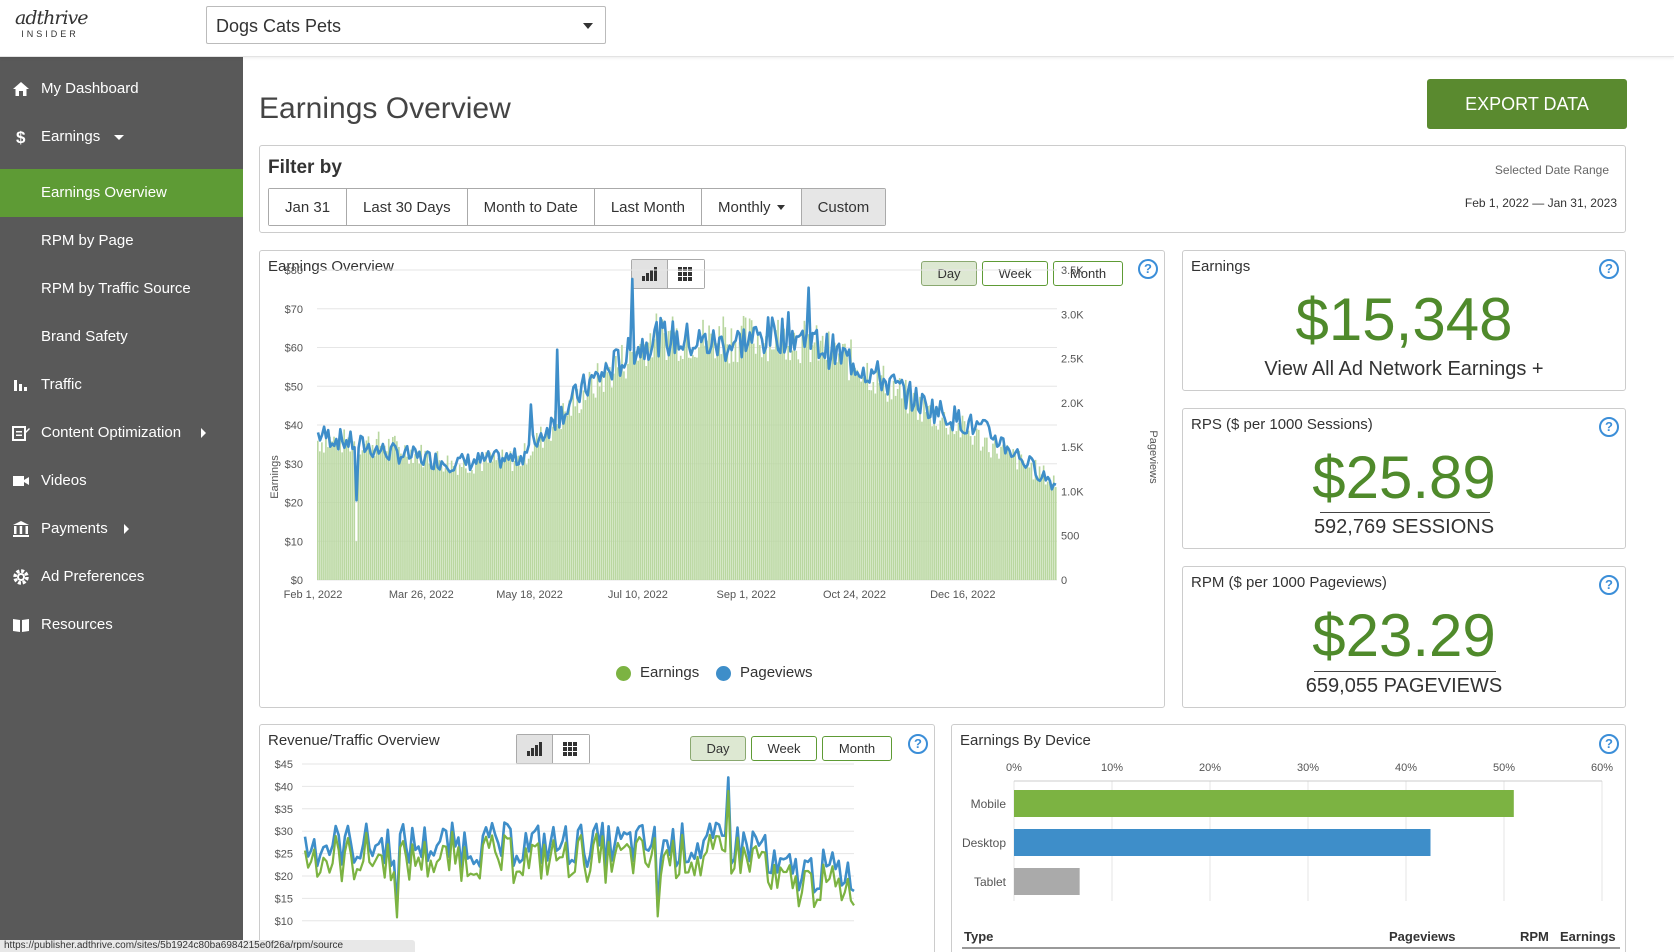 The width and height of the screenshot is (1674, 952). Describe the element at coordinates (588, 26) in the screenshot. I see `chevron-down-icon` at that location.